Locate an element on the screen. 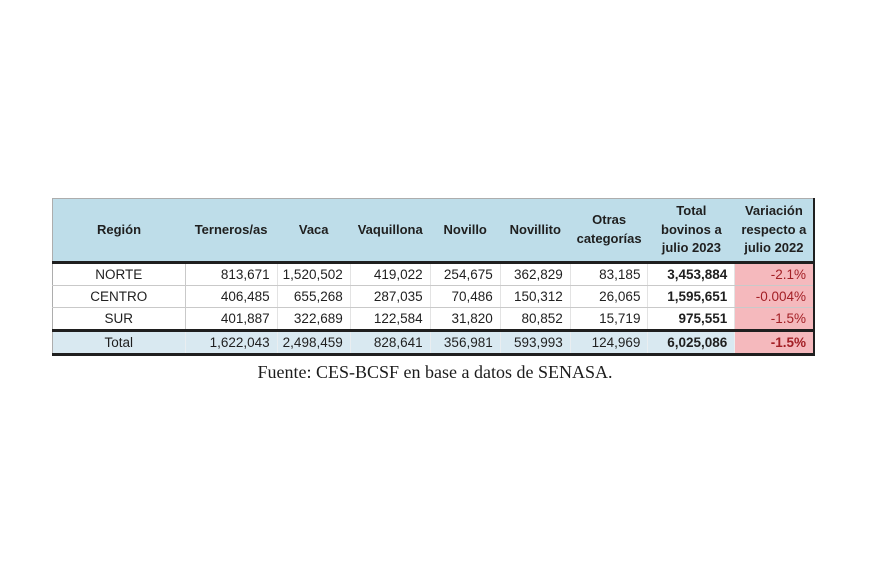 The height and width of the screenshot is (580, 870). value-cell: 828,641 is located at coordinates (390, 342).